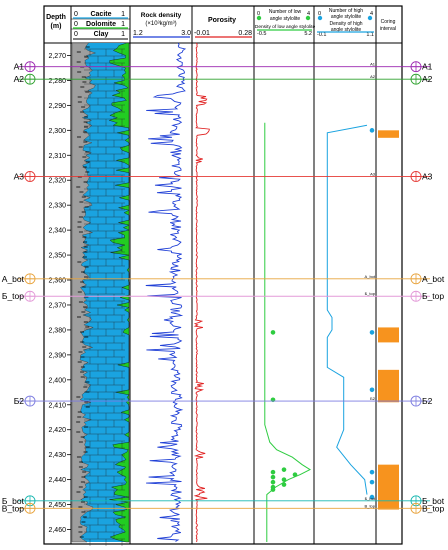  Describe the element at coordinates (370, 35) in the screenshot. I see `high-density-max: 1.1` at that location.